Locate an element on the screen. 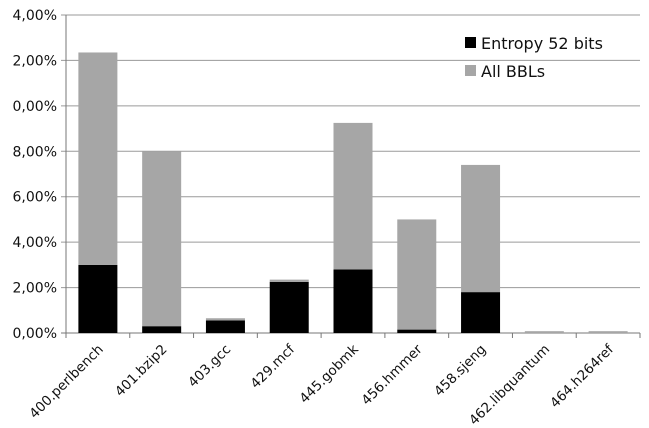  legend-label: Entropy 52 bits is located at coordinates (542, 43).